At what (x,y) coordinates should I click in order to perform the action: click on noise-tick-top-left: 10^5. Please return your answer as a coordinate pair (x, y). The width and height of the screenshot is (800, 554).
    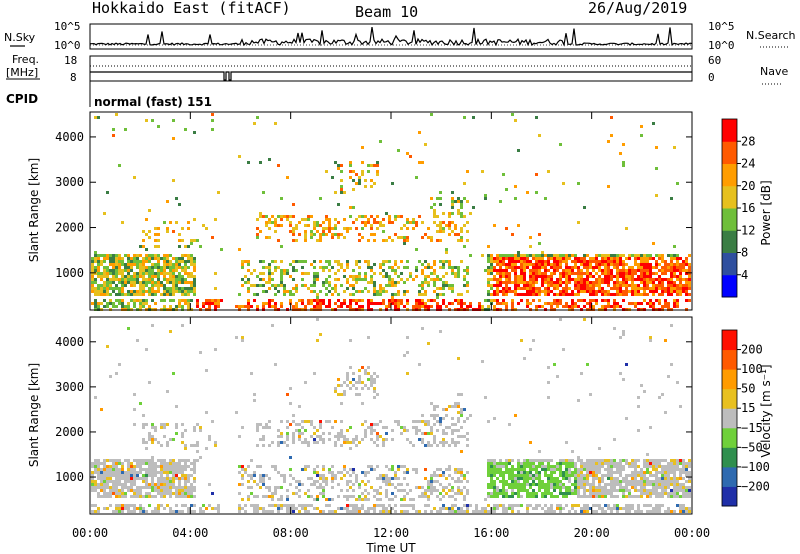
    Looking at the image, I should click on (67, 26).